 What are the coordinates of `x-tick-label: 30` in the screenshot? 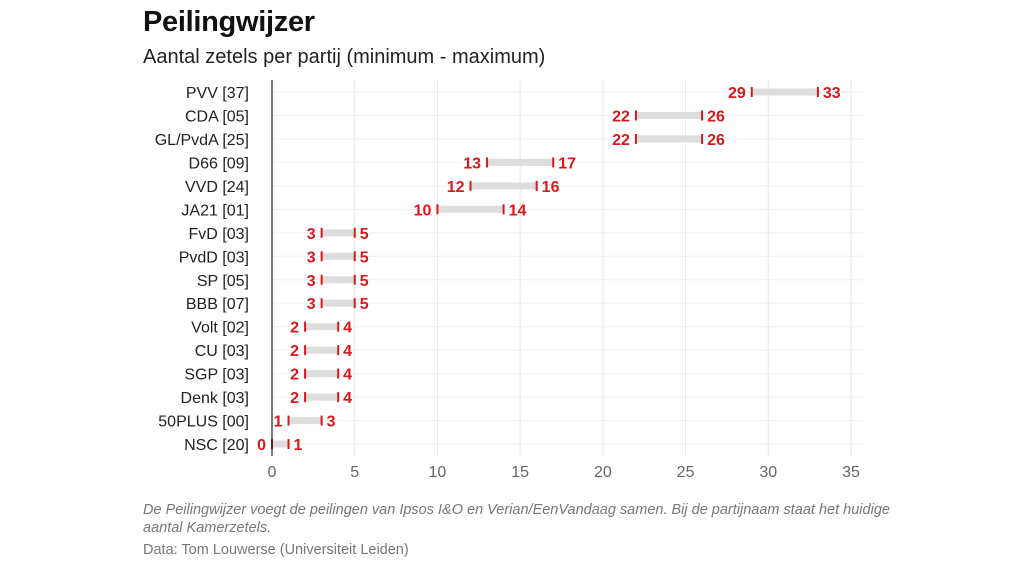 It's located at (768, 472).